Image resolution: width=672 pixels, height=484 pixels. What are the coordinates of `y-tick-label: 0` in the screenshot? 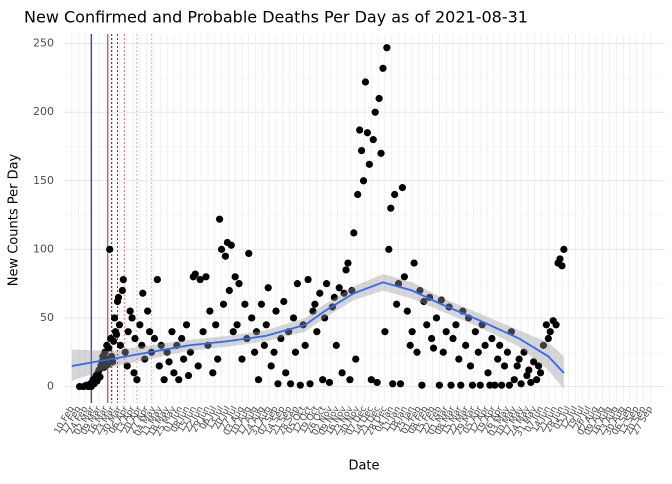 It's located at (50, 386).